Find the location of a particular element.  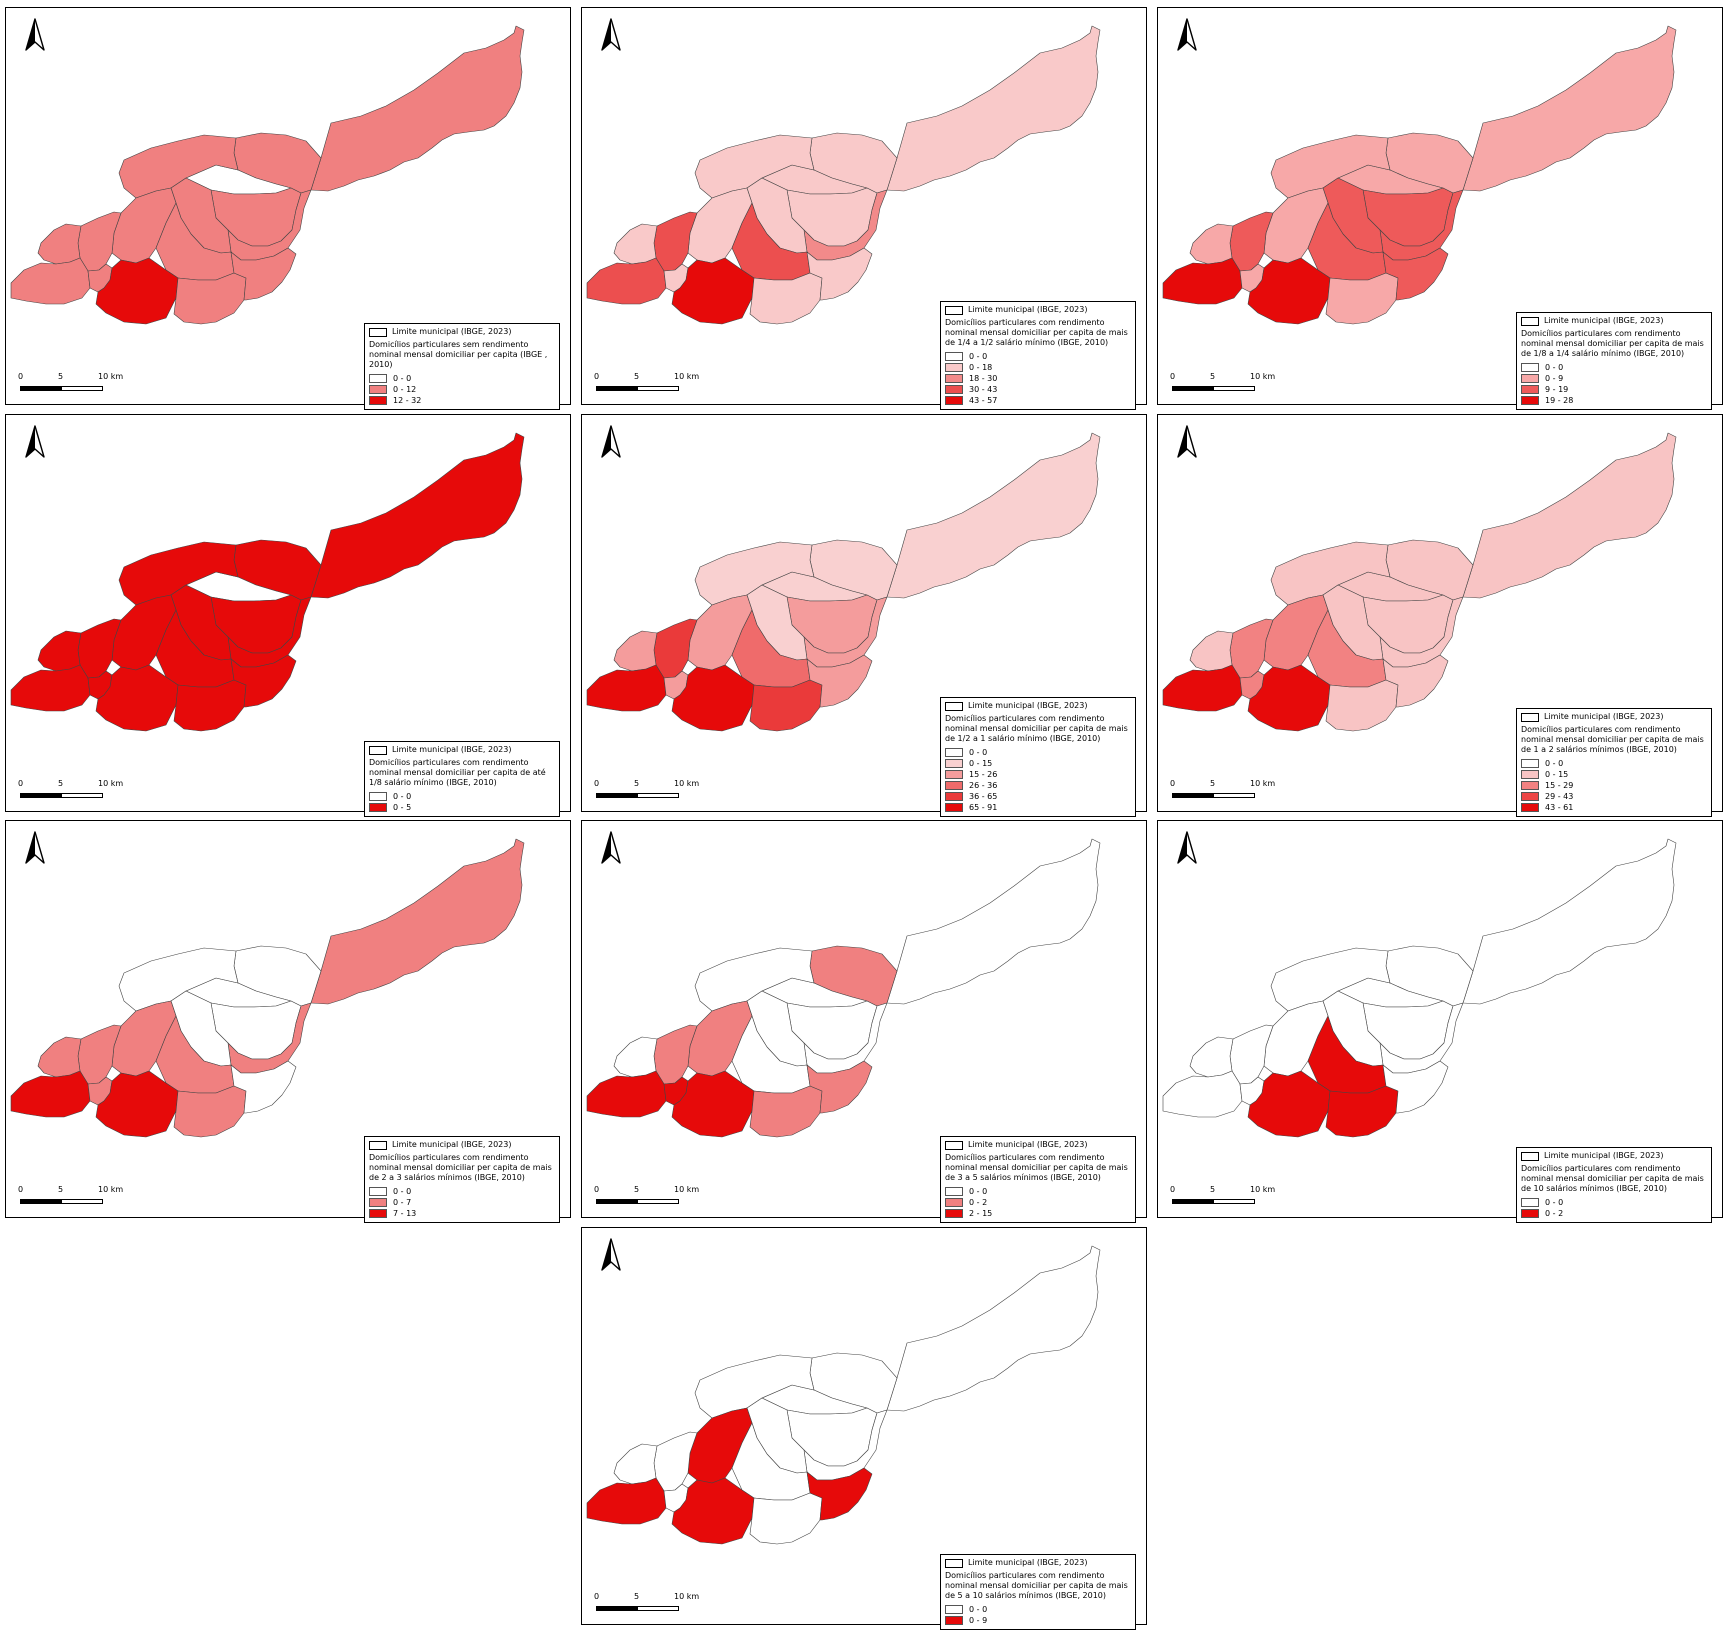

scale-label-5: 5 is located at coordinates (1213, 783).